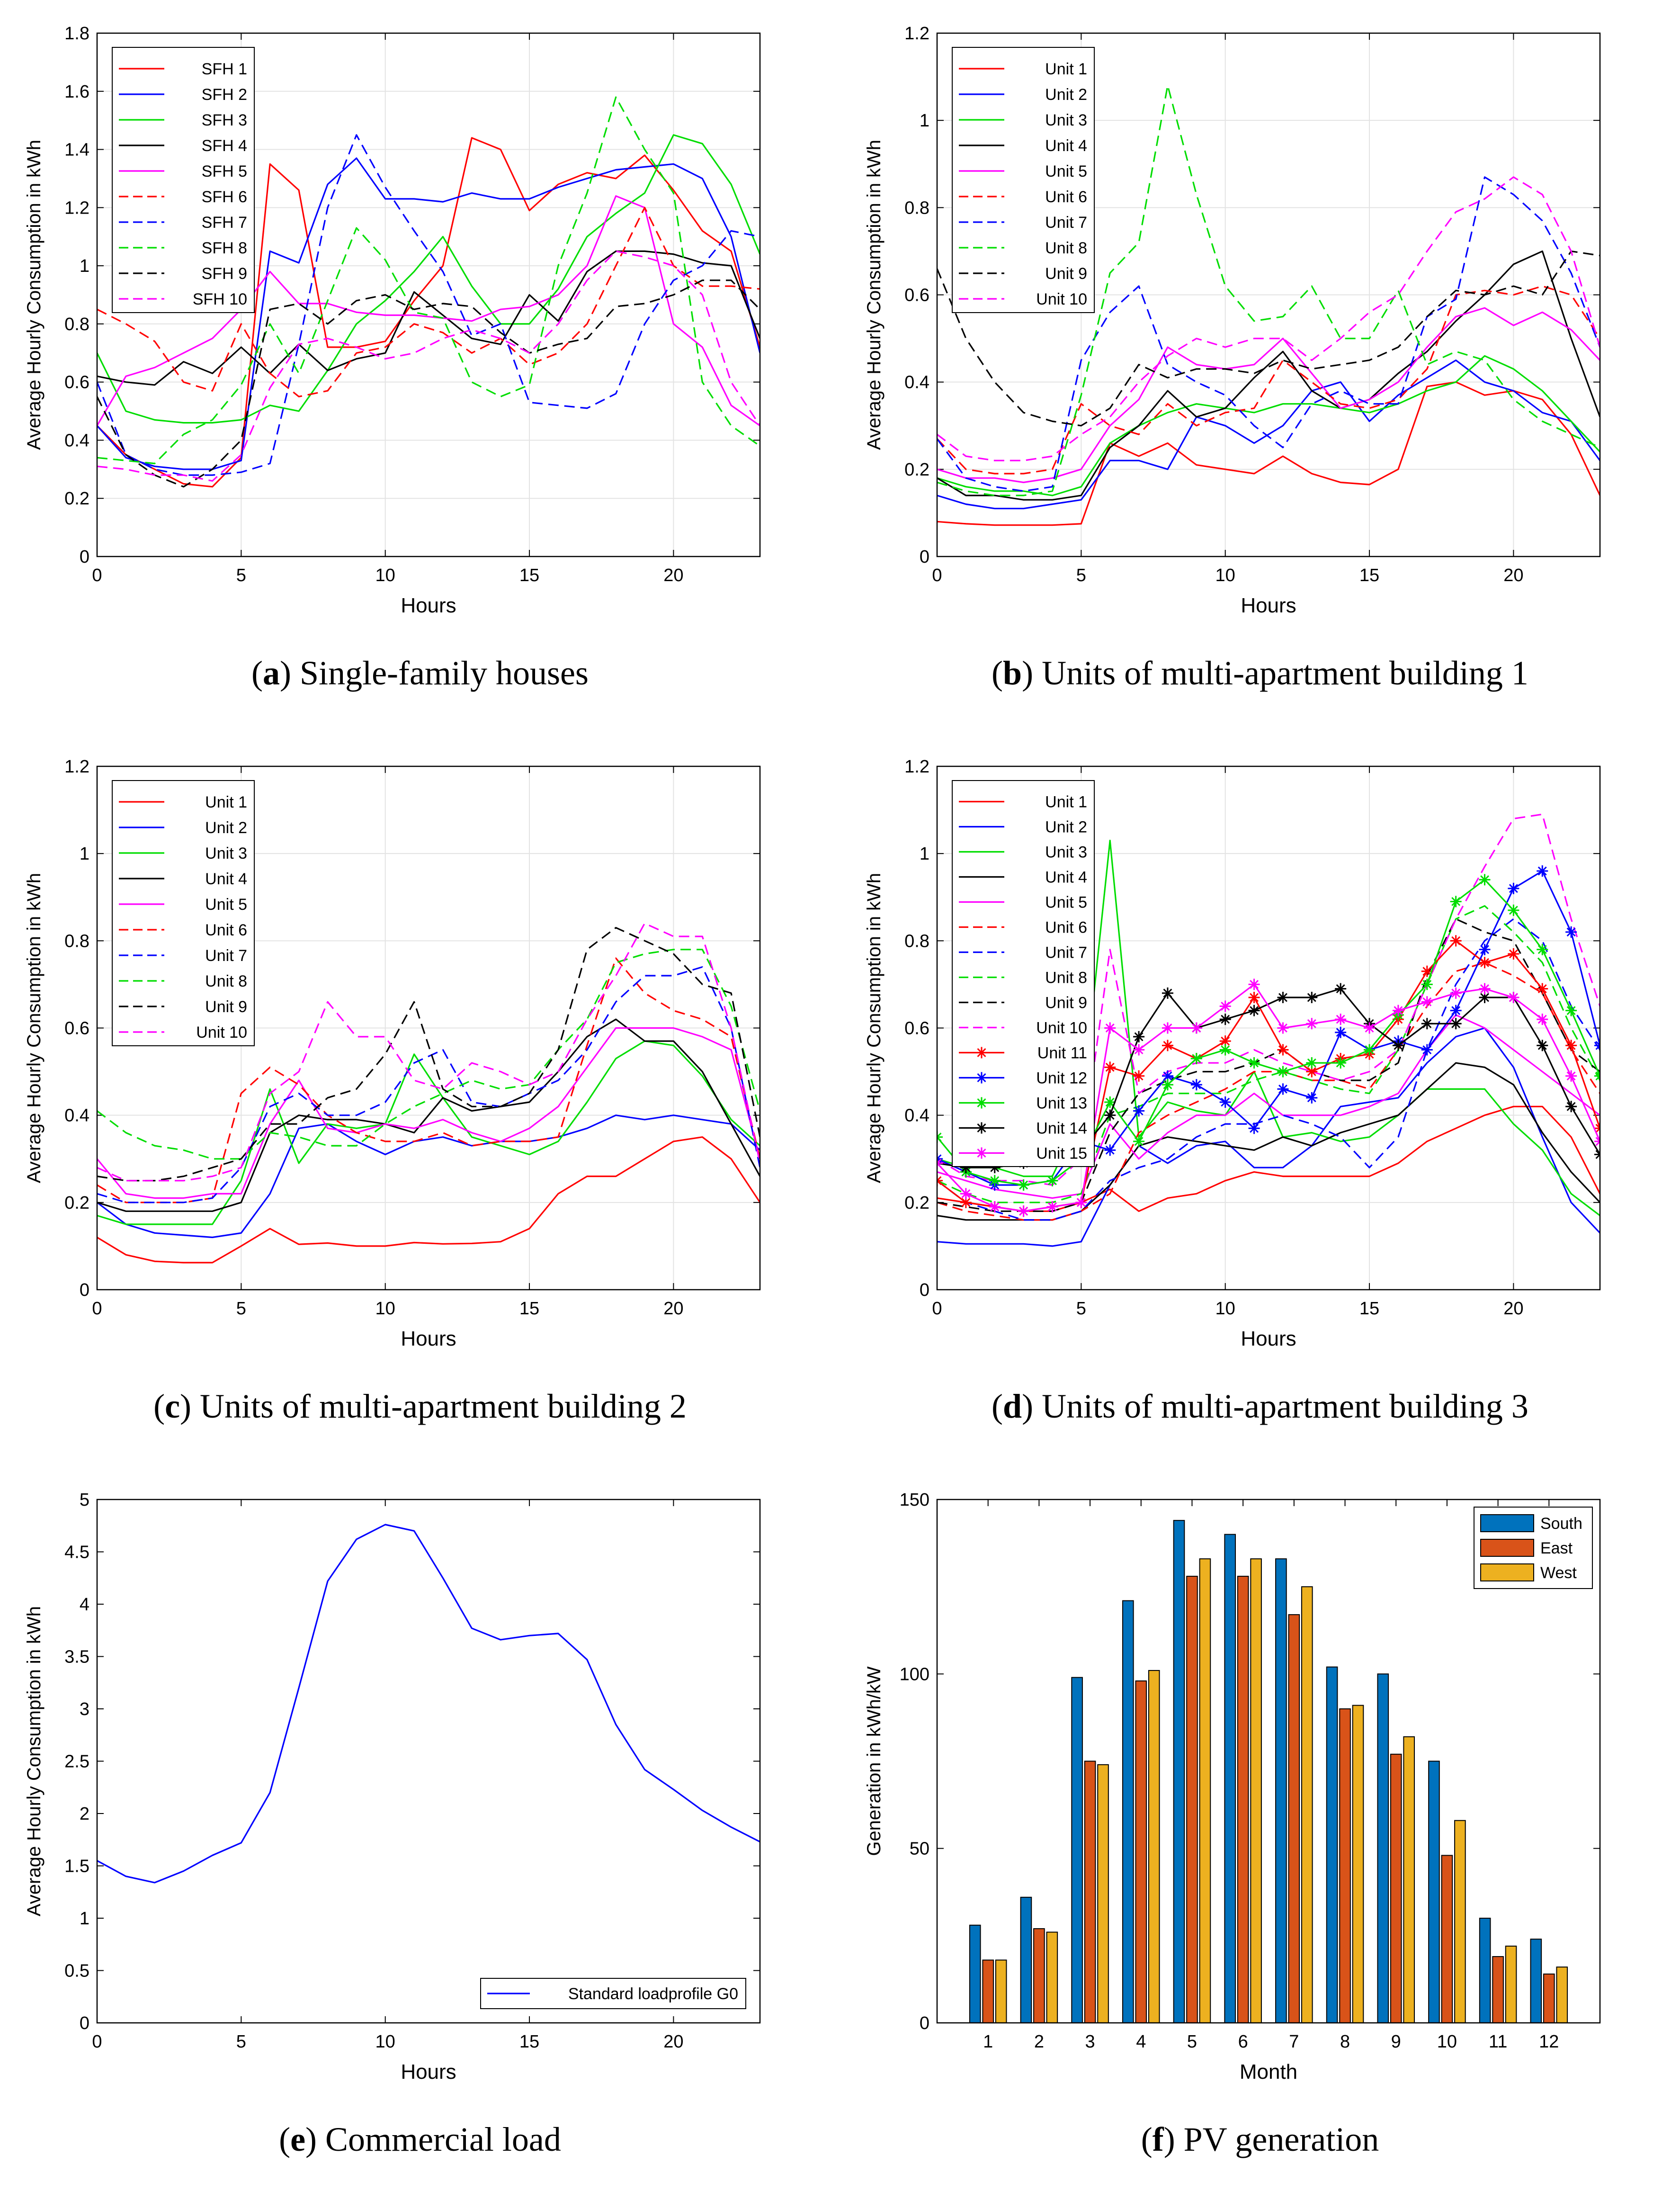  I want to click on y-tick-label: 1, so click(85, 1919).